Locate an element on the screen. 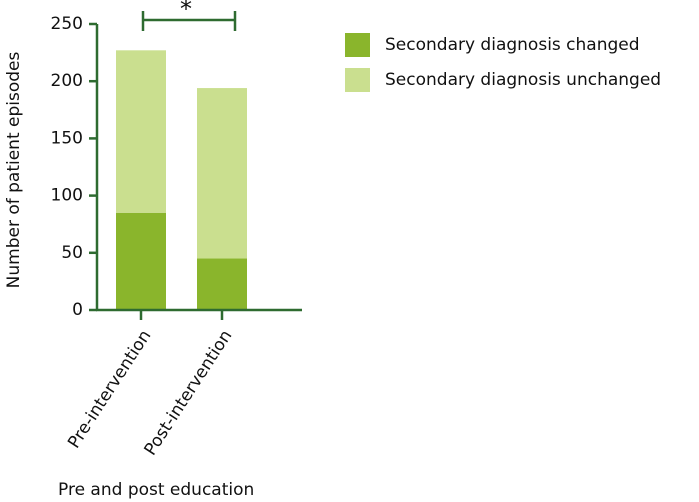  y-tick-label: 150 is located at coordinates (67, 138).